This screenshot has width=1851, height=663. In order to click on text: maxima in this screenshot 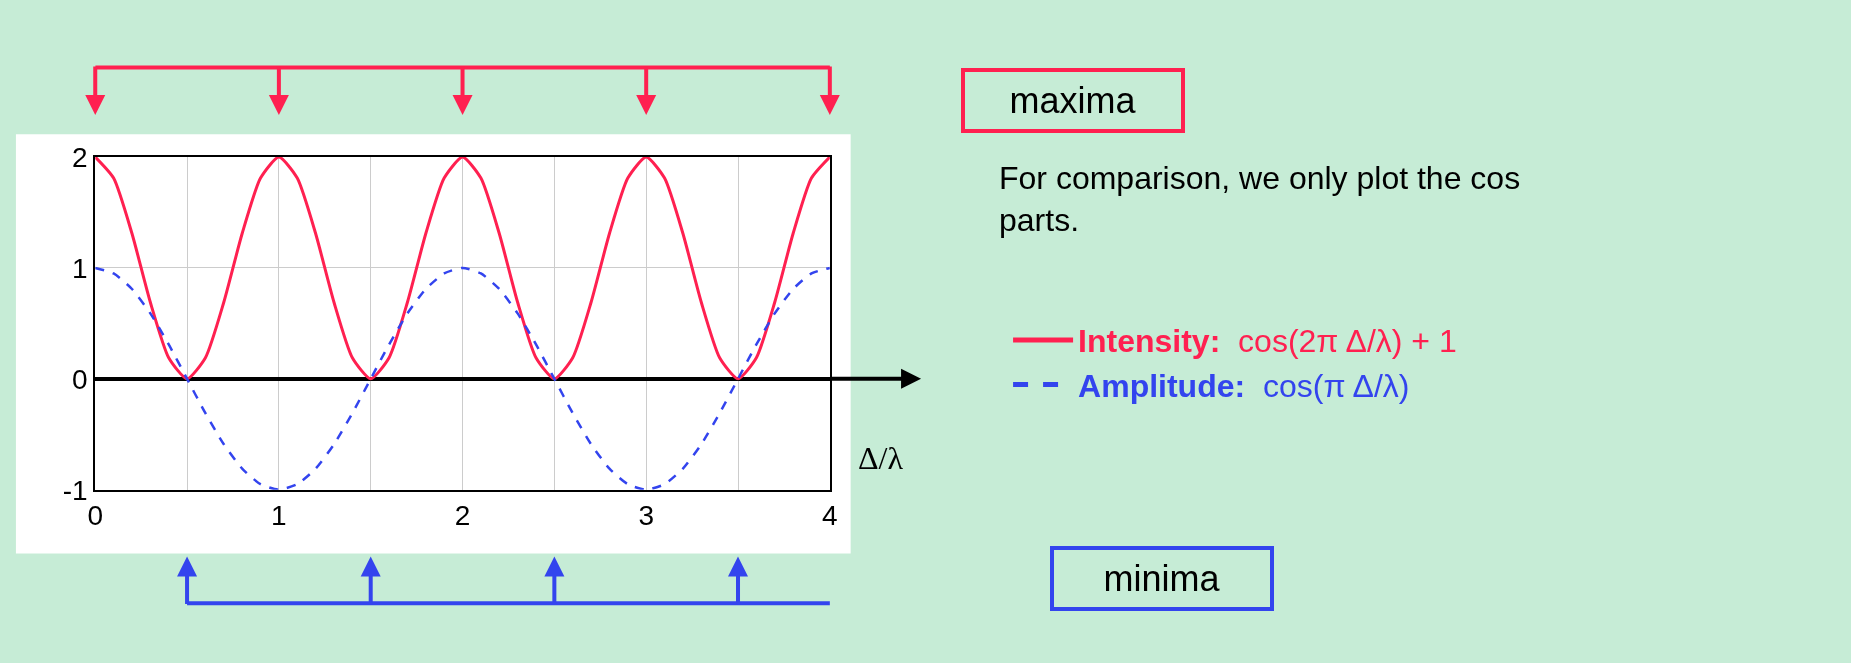, I will do `click(1073, 100)`.